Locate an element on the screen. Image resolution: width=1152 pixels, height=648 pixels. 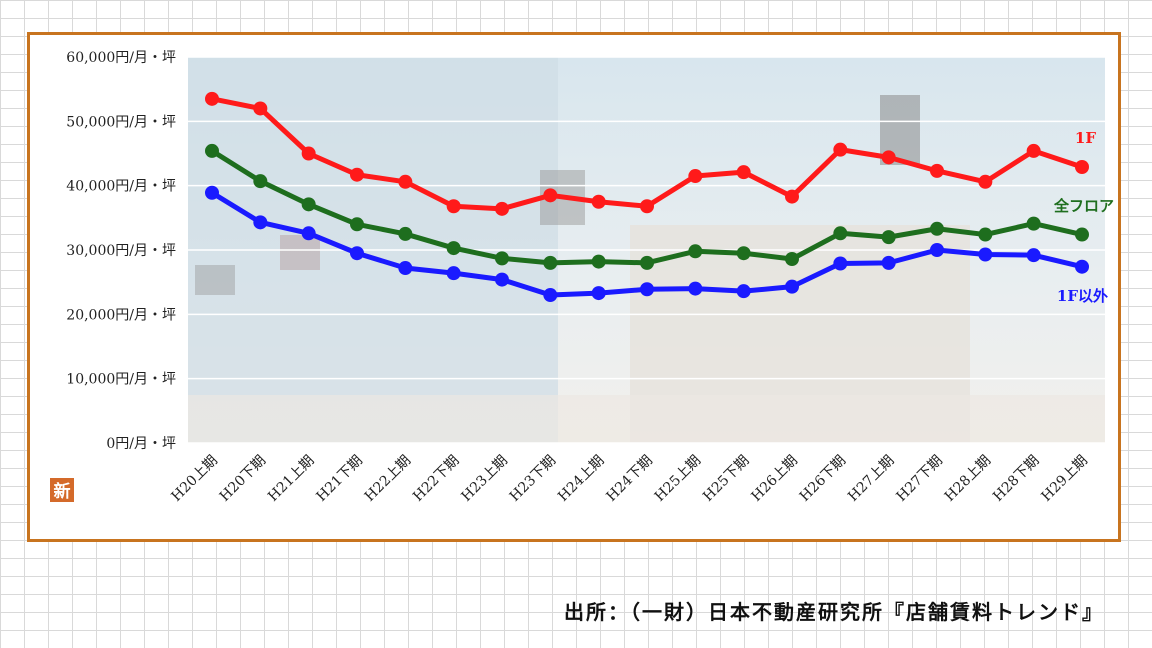
y-tick-label: 10,000円/月・坪 is located at coordinates (121, 380).